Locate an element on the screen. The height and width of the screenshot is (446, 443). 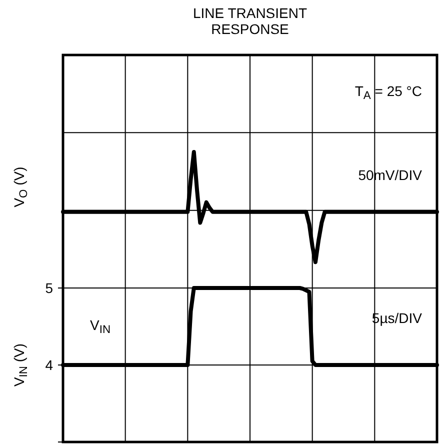
y-tick-label: 4 is located at coordinates (49, 364).